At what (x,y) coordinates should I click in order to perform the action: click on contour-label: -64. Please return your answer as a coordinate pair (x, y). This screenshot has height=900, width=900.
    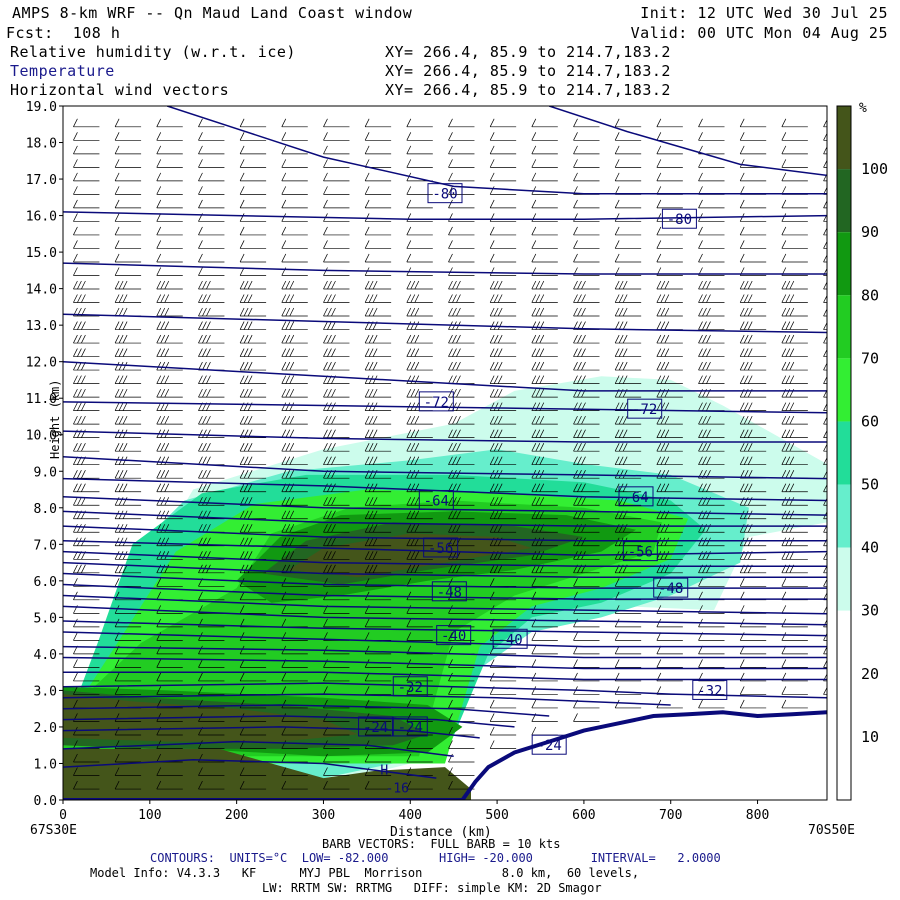
    Looking at the image, I should click on (636, 496).